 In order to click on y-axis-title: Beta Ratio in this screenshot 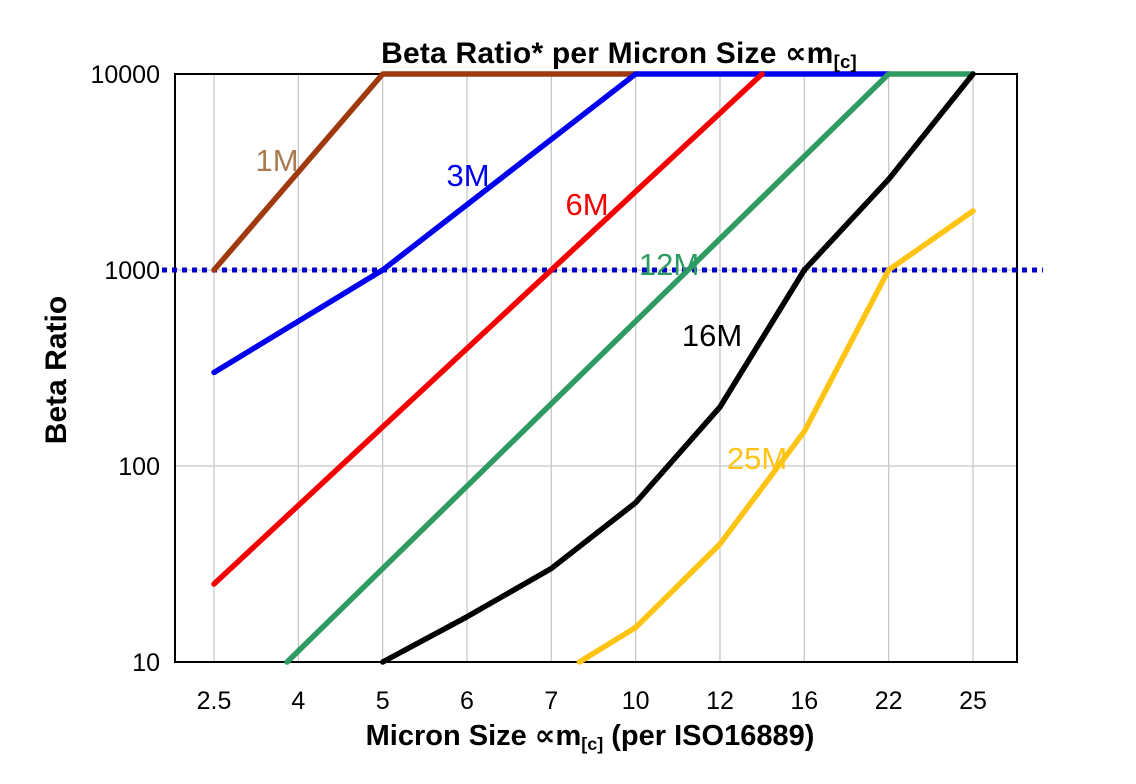, I will do `click(56, 370)`.